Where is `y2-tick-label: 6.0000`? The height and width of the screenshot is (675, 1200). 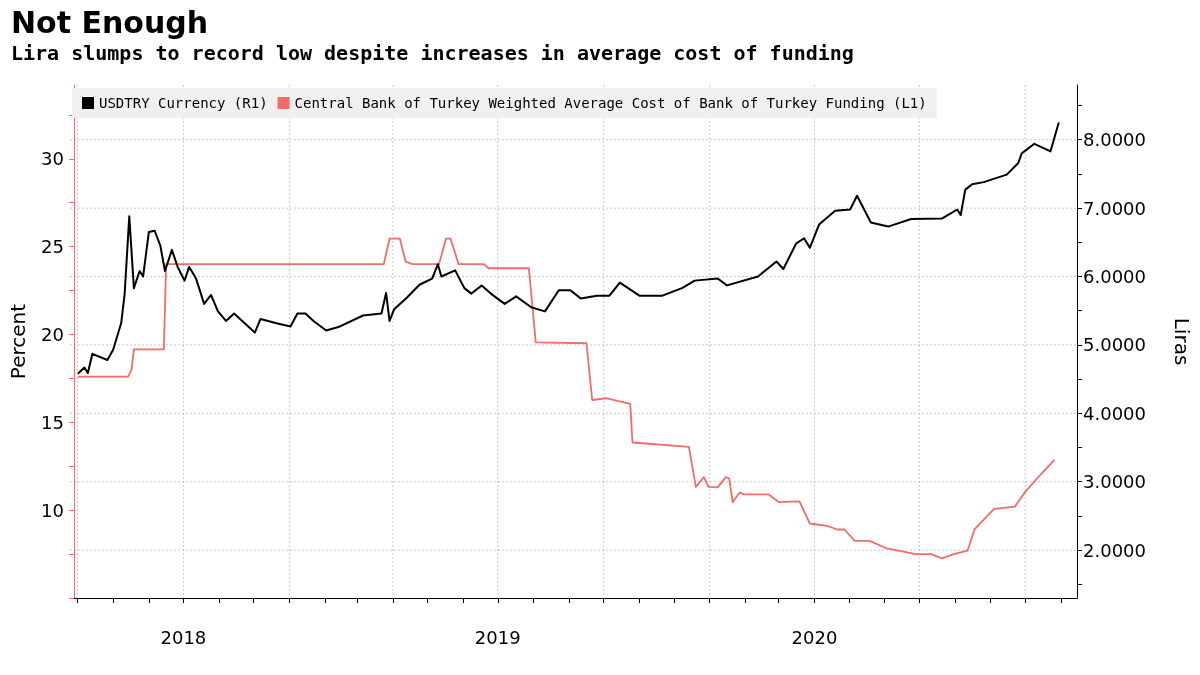 y2-tick-label: 6.0000 is located at coordinates (1114, 277).